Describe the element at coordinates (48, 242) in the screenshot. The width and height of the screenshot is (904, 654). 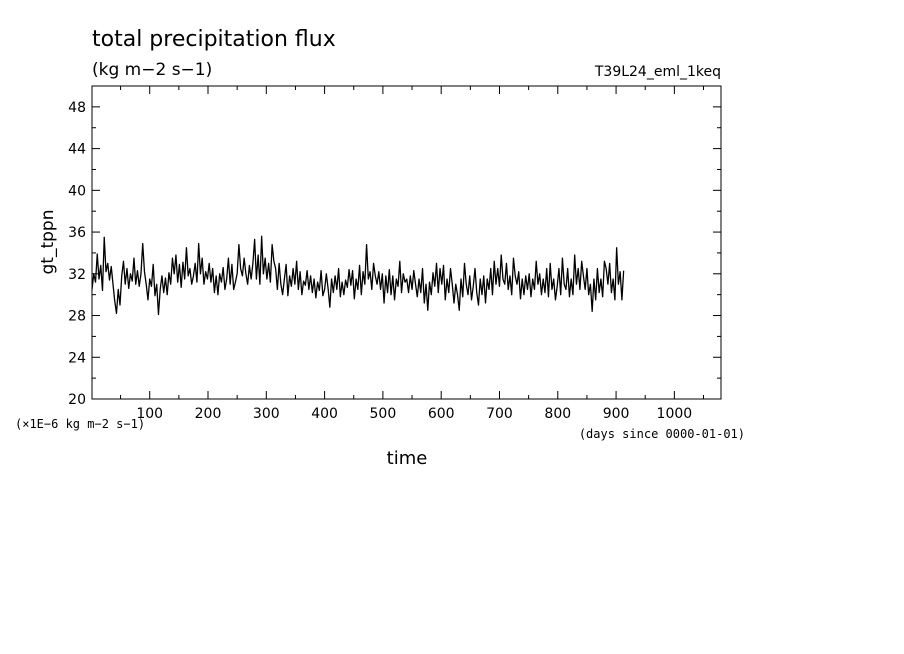
I see `y-axis-label: gt_tppn` at that location.